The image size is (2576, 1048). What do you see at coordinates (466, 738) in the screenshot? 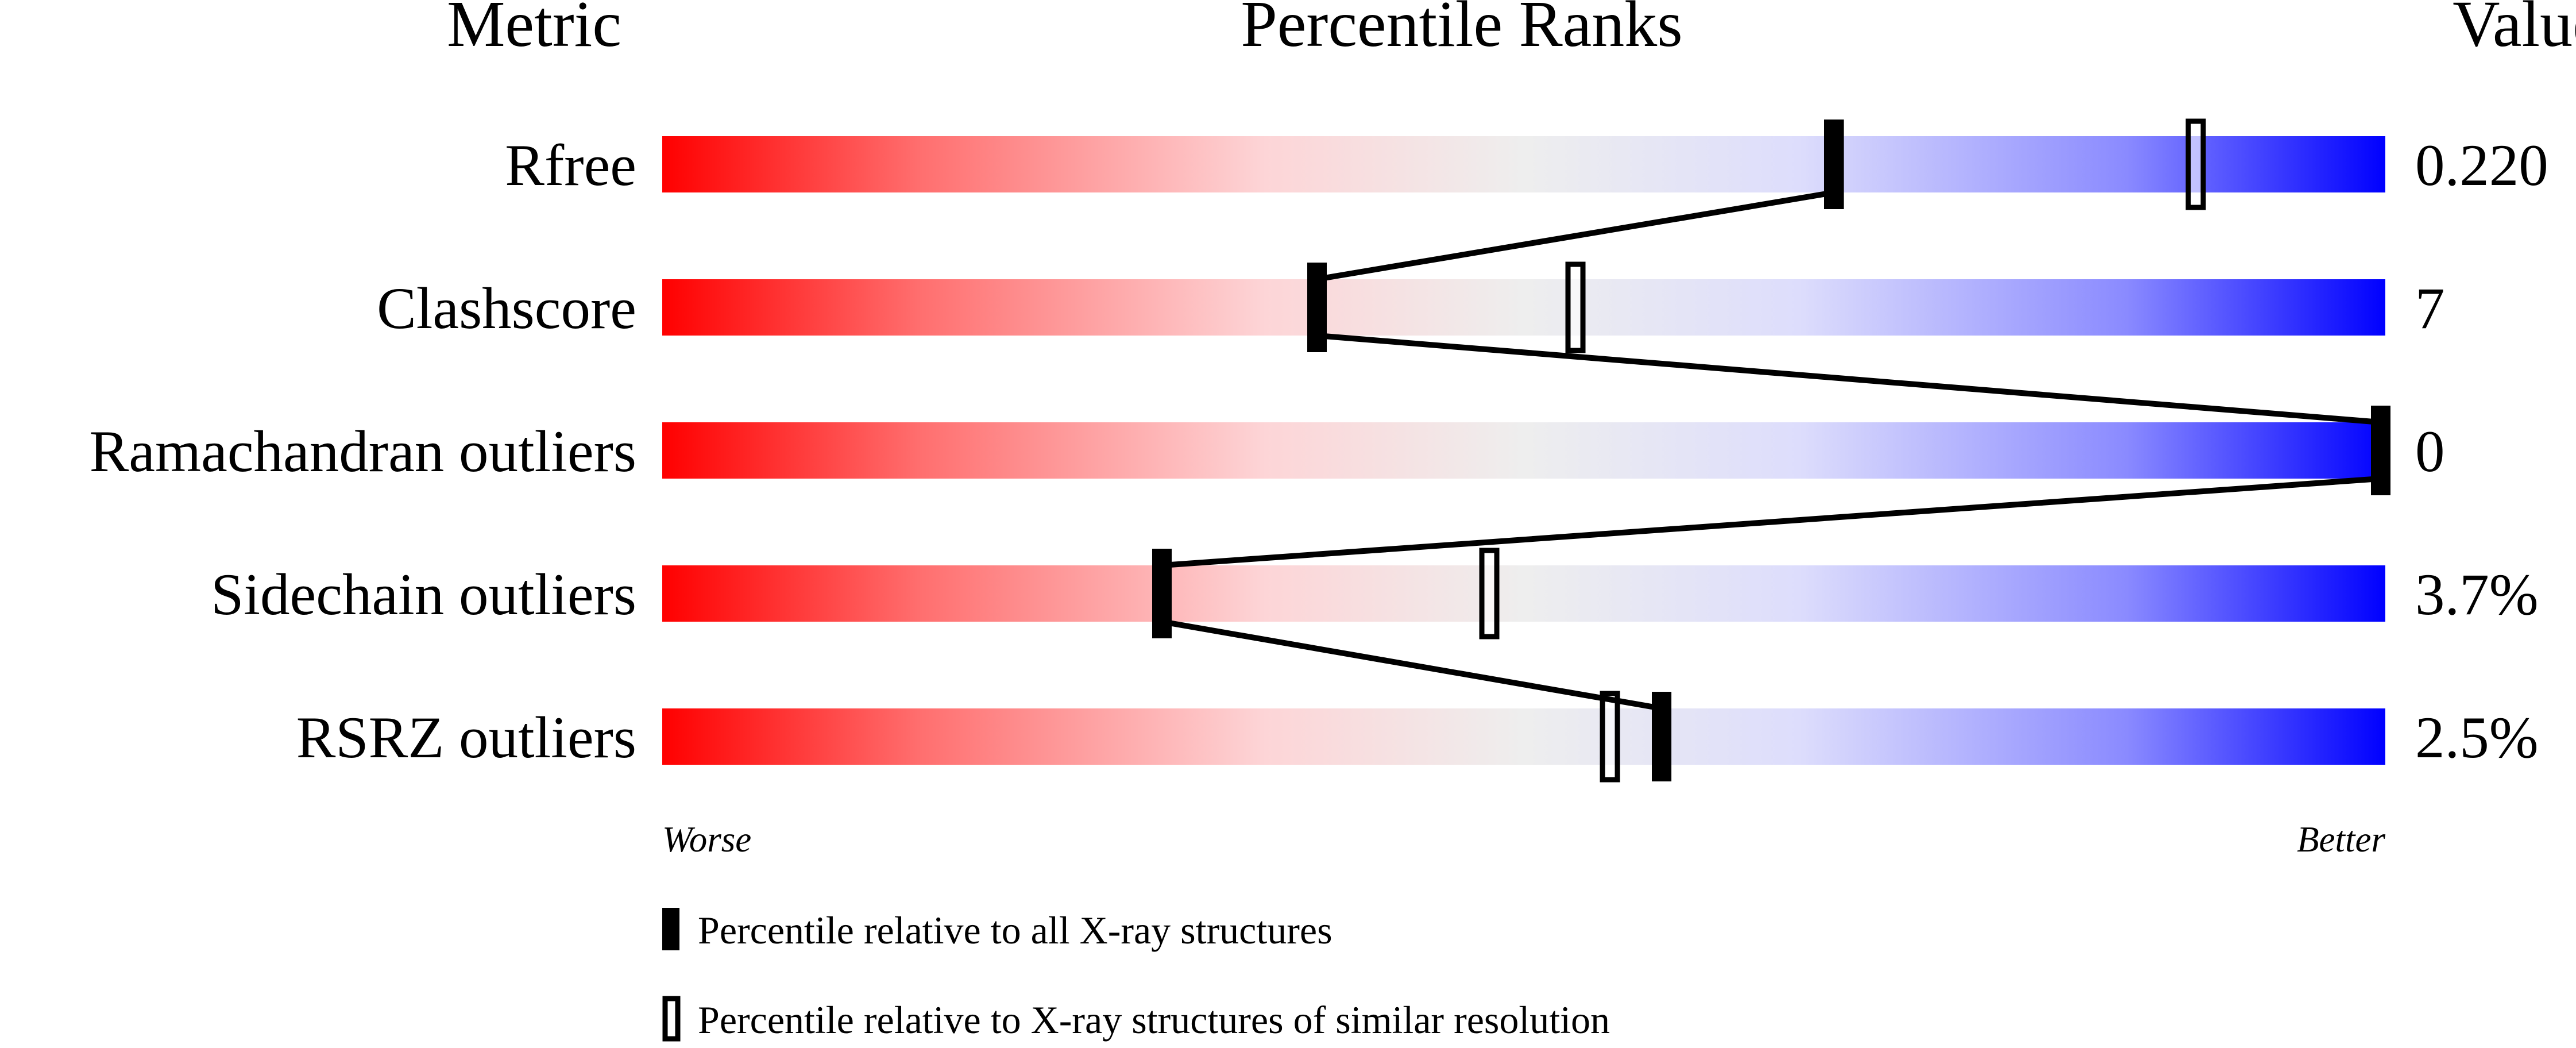
I see `metric-label: RSRZ outliers` at bounding box center [466, 738].